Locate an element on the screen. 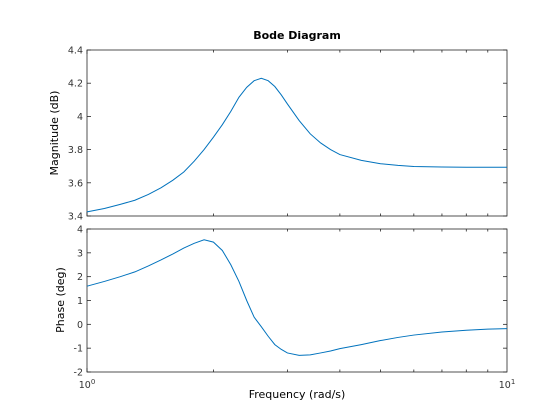  phase-y-tick-label: 2 is located at coordinates (80, 277).